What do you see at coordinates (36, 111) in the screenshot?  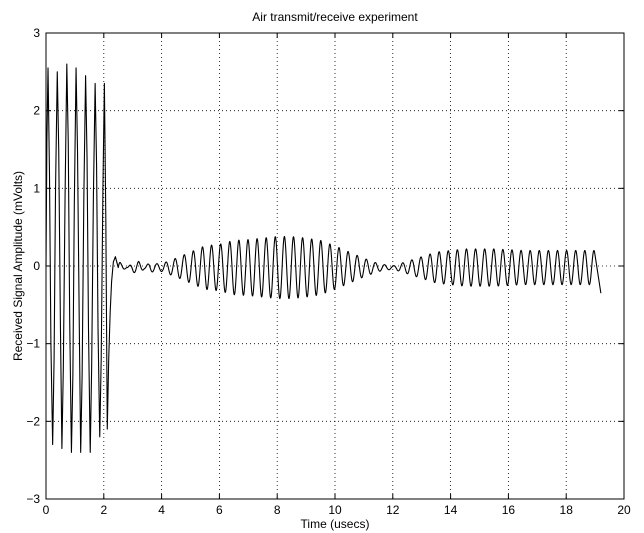 I see `y-tick-label: 2` at bounding box center [36, 111].